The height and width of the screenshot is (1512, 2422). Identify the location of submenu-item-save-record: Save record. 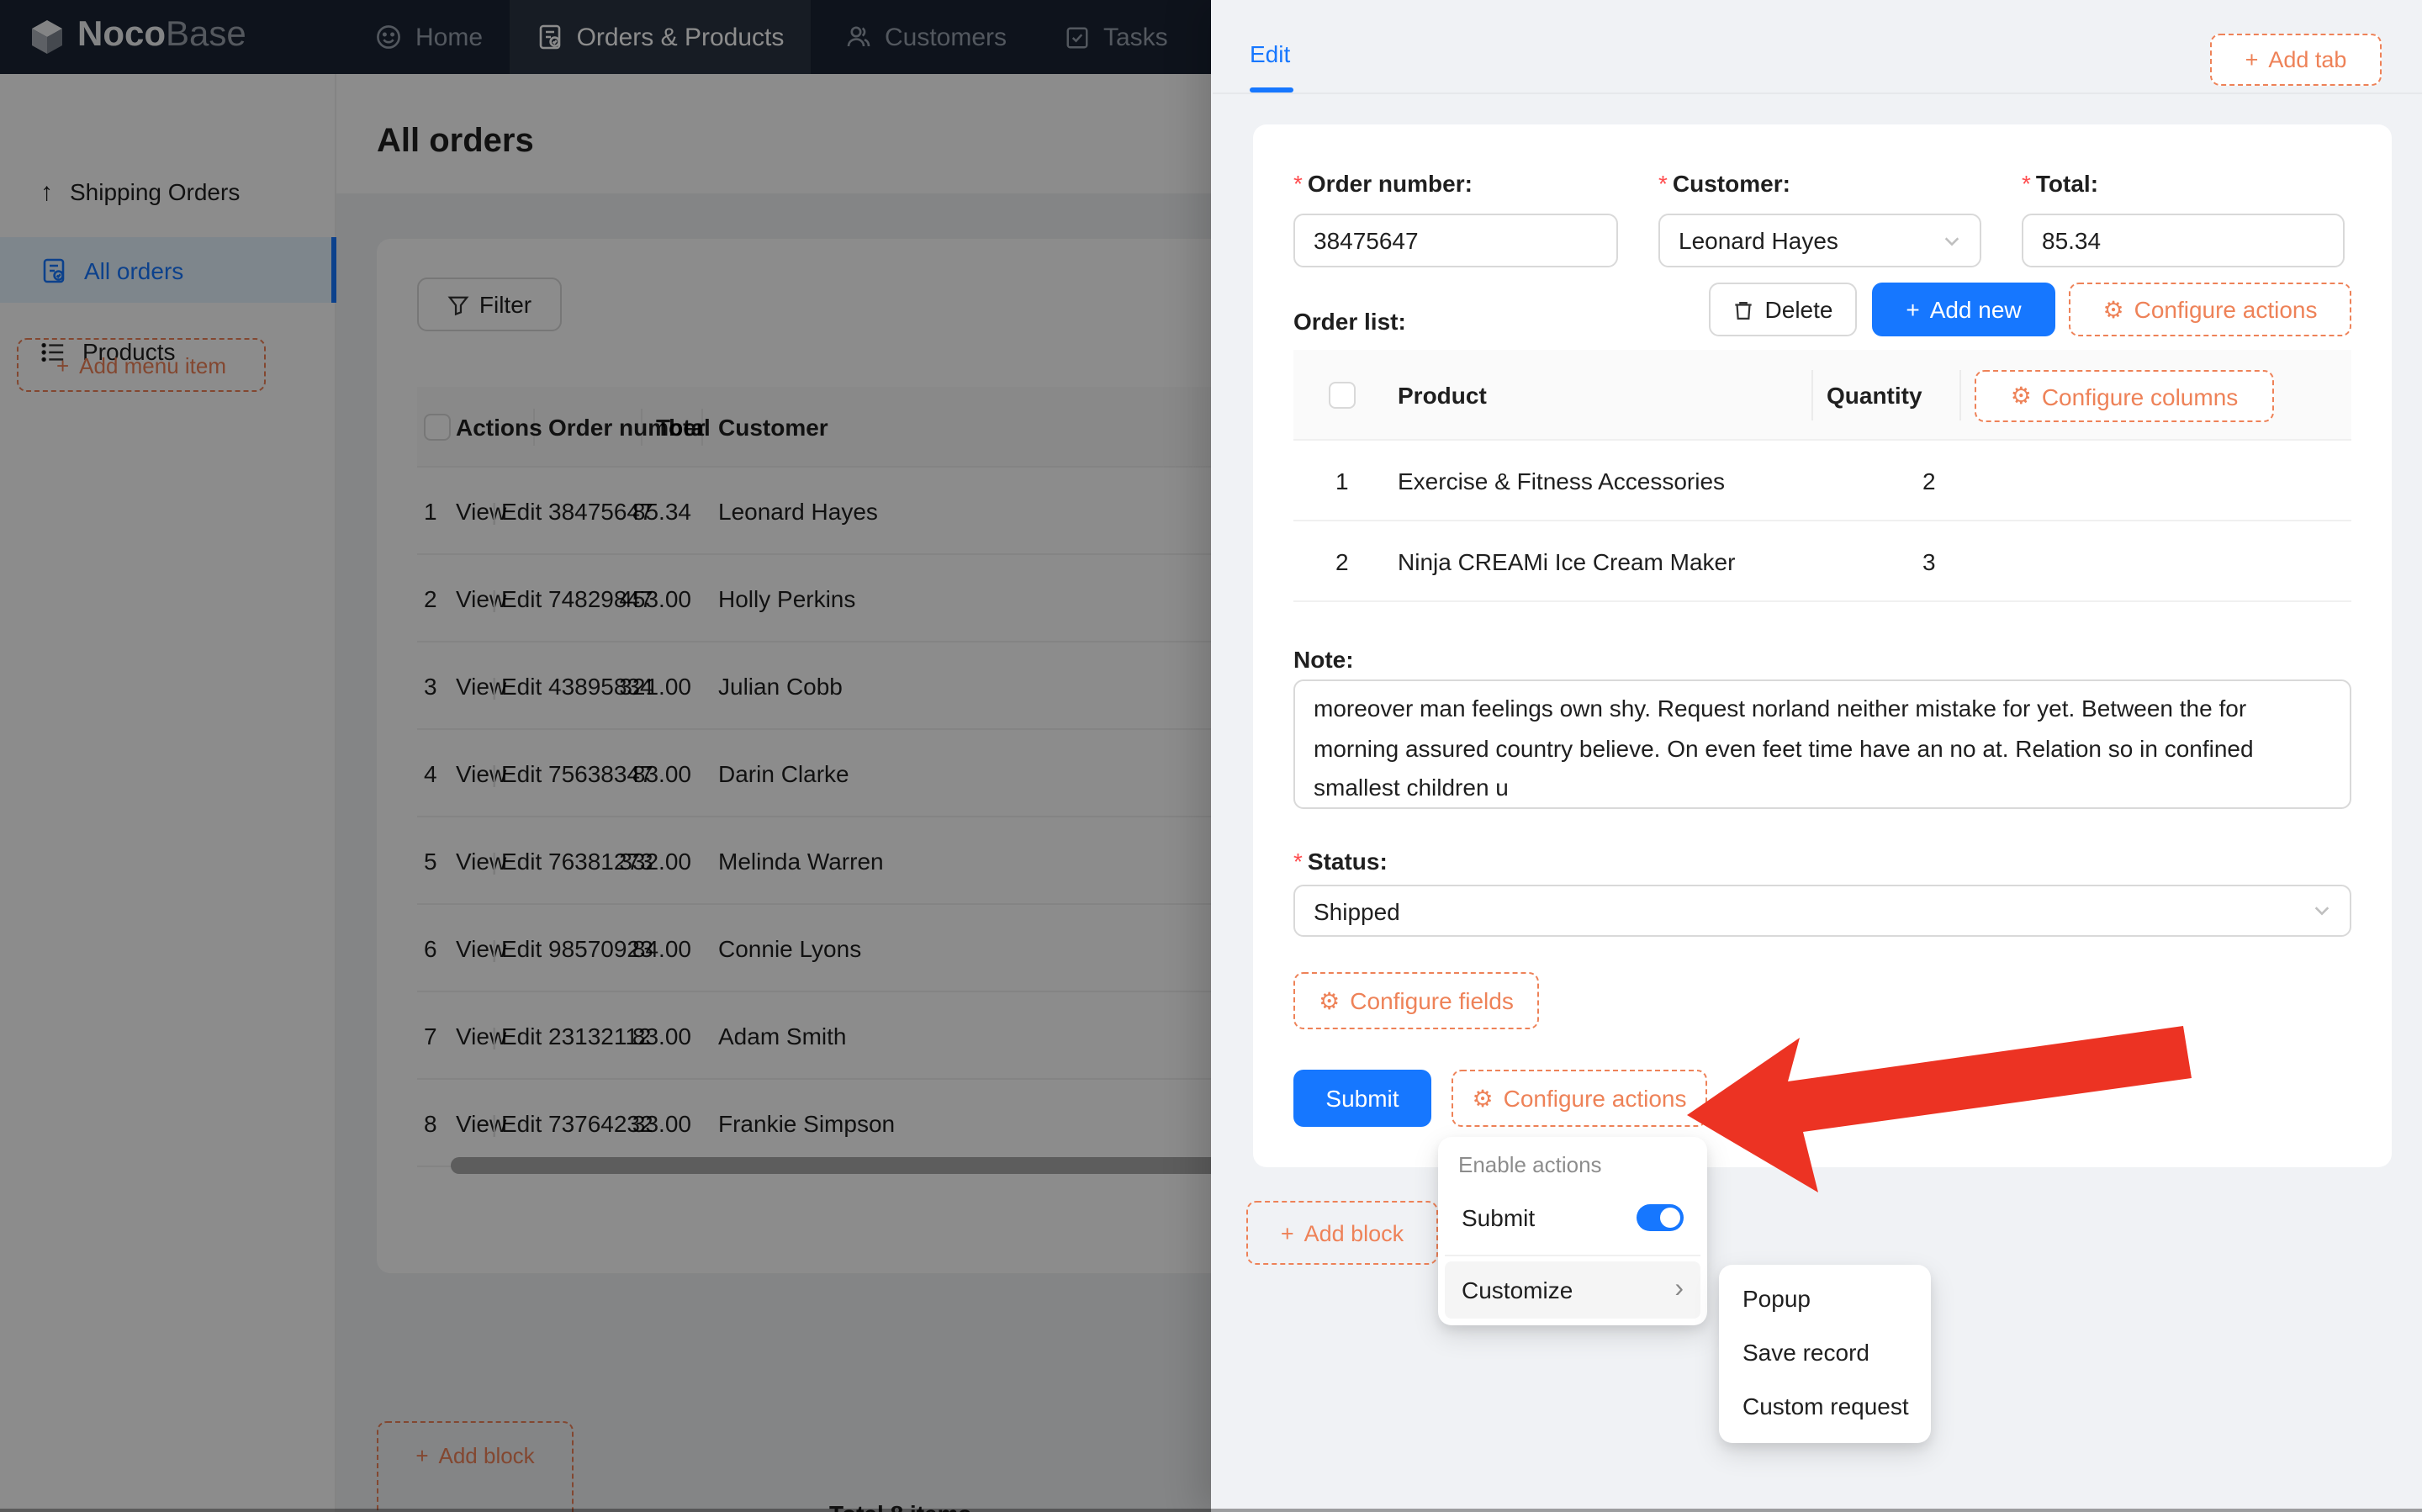
(1805, 1352).